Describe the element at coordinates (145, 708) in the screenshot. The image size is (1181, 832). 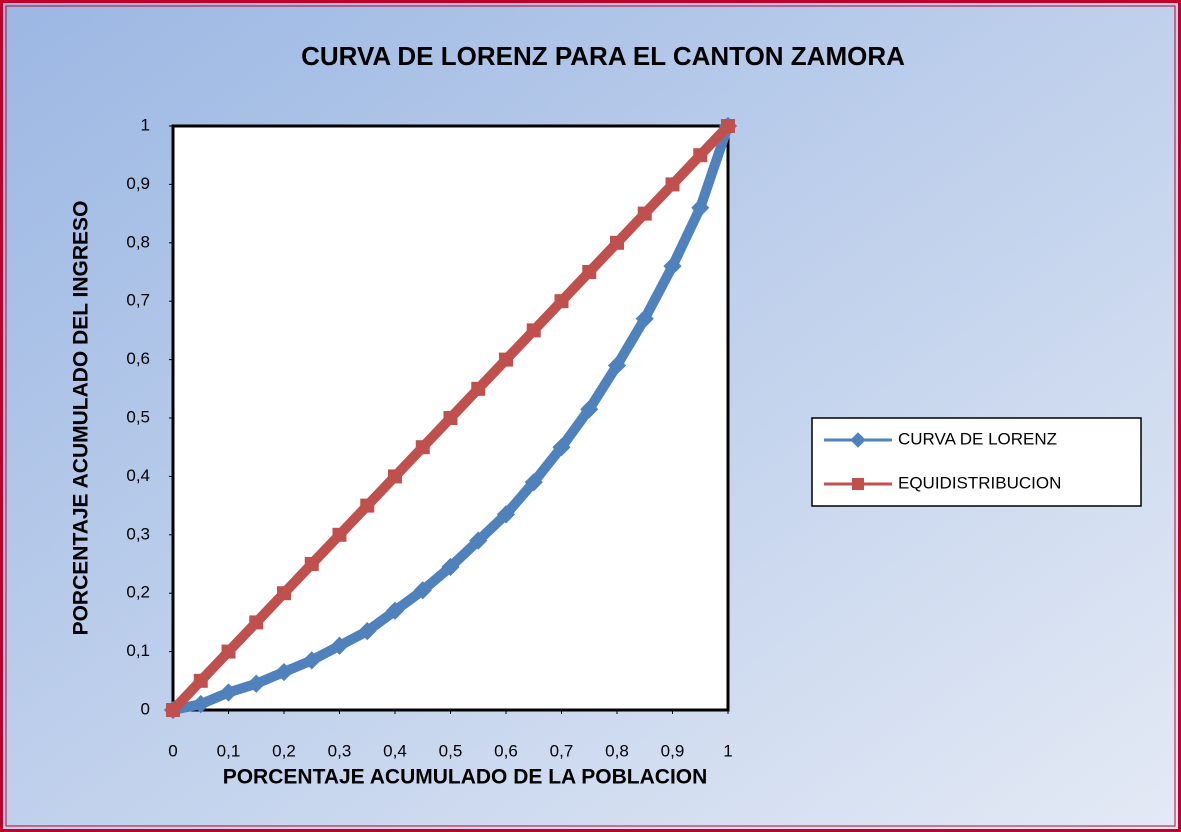
I see `y-tick-label: 0` at that location.